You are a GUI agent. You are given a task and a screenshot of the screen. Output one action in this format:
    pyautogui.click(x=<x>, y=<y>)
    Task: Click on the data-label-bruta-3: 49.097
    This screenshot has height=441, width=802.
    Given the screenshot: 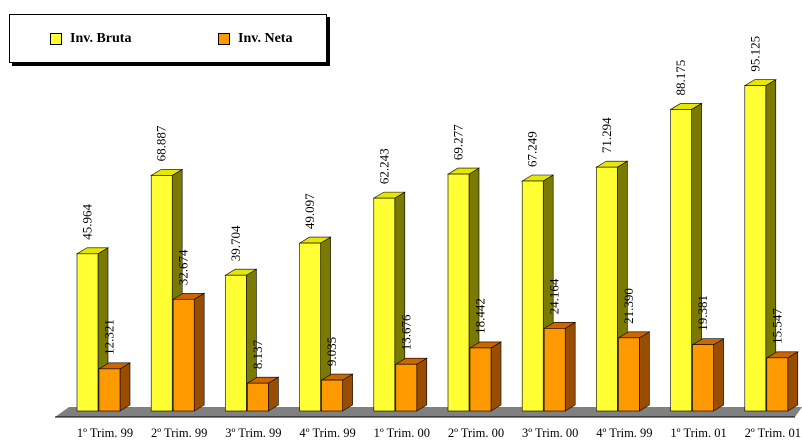 What is the action you would take?
    pyautogui.click(x=309, y=211)
    